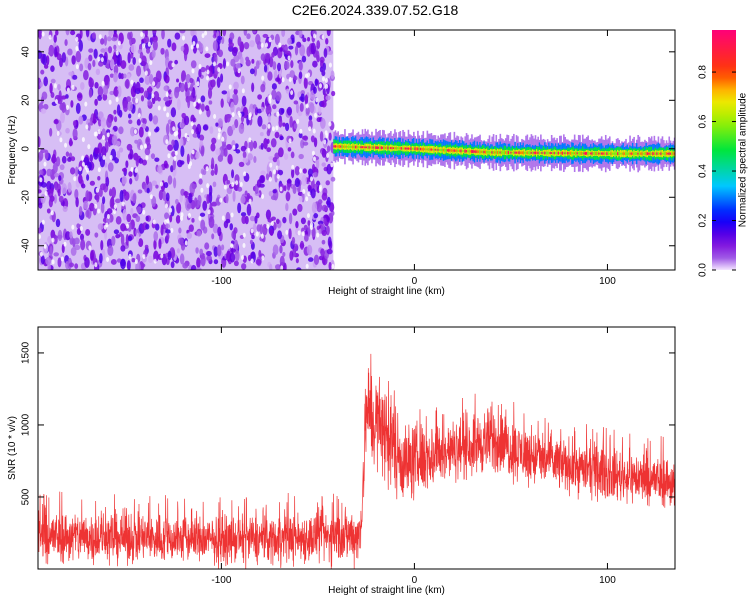 The width and height of the screenshot is (750, 600). What do you see at coordinates (703, 220) in the screenshot?
I see `colorbar-tick-label: 0.2` at bounding box center [703, 220].